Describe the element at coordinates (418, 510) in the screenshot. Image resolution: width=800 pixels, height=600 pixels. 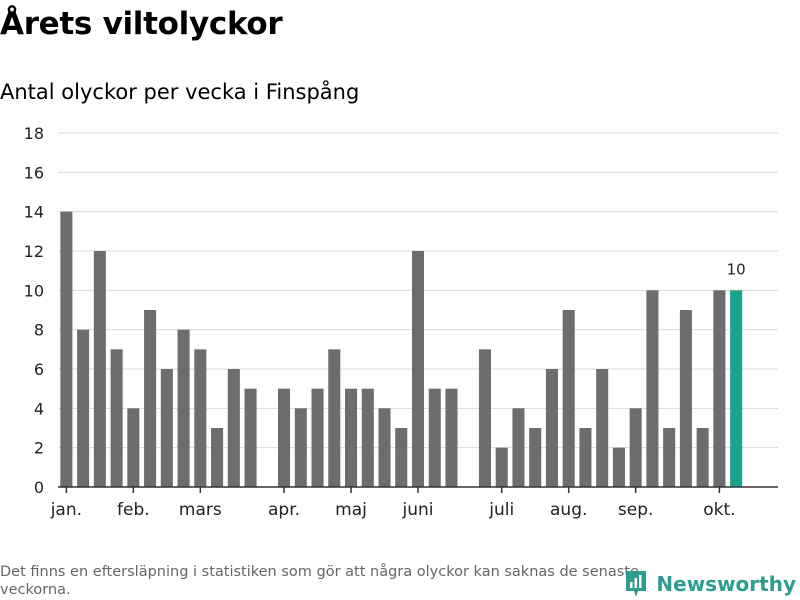
I see `x-tick-label: juni` at that location.